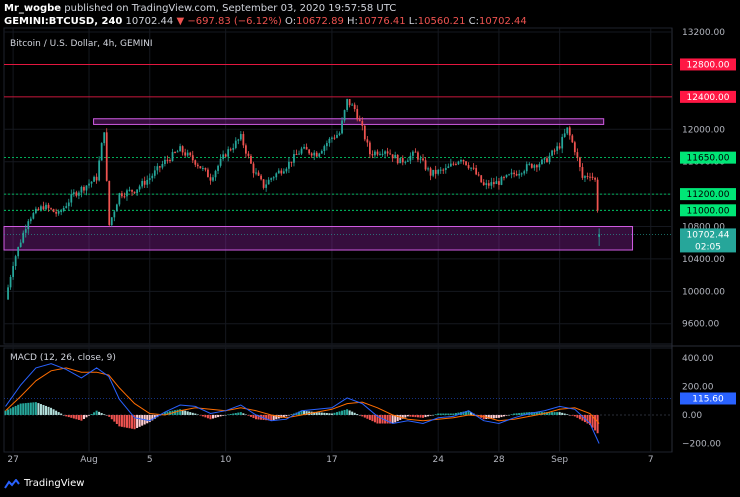  I want to click on level-badge-label: 11000.00, so click(708, 211).